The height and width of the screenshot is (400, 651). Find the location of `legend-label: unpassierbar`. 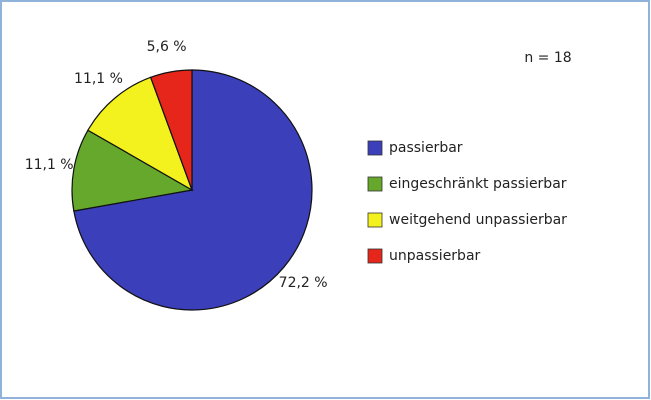

legend-label: unpassierbar is located at coordinates (435, 256).